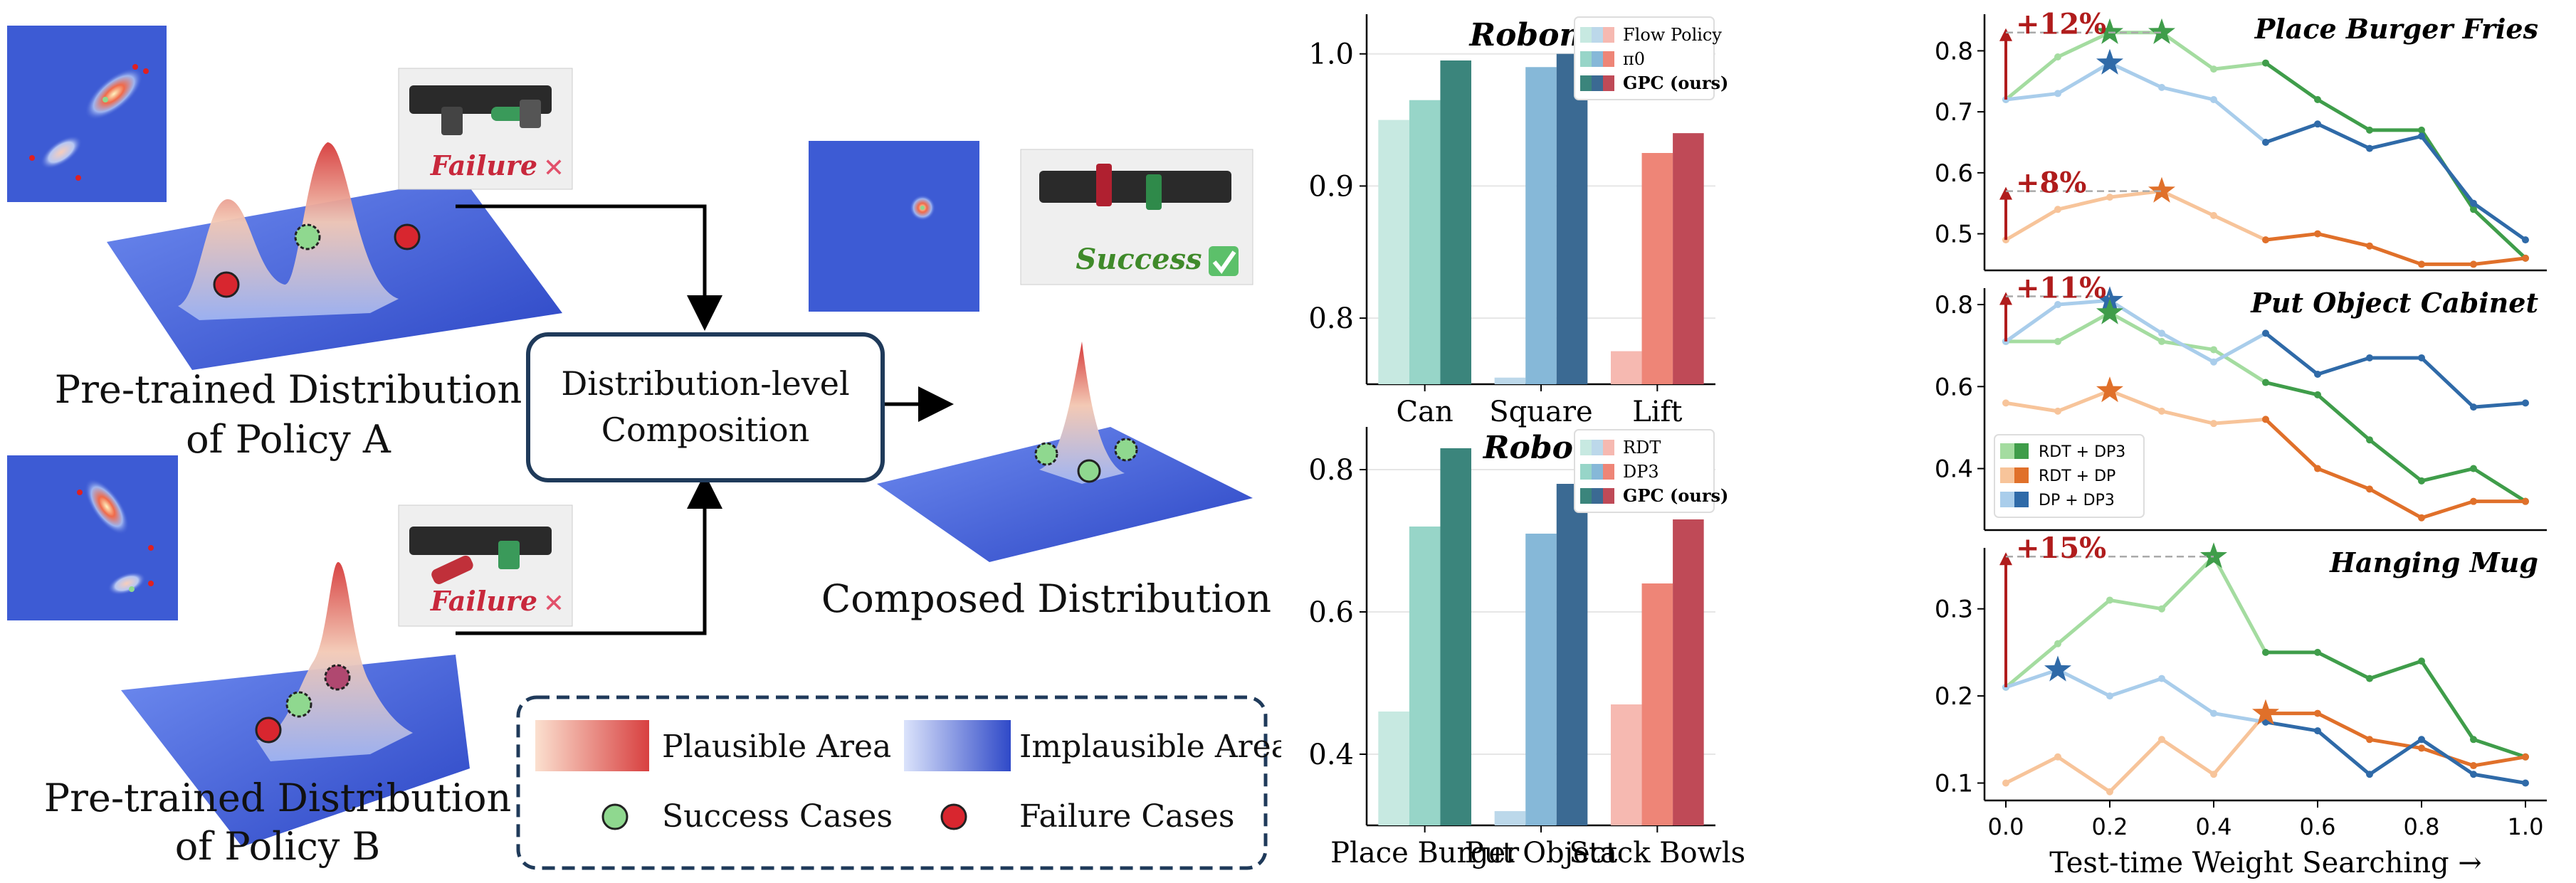  What do you see at coordinates (1136, 217) in the screenshot?
I see `robot-photo-success: Success` at bounding box center [1136, 217].